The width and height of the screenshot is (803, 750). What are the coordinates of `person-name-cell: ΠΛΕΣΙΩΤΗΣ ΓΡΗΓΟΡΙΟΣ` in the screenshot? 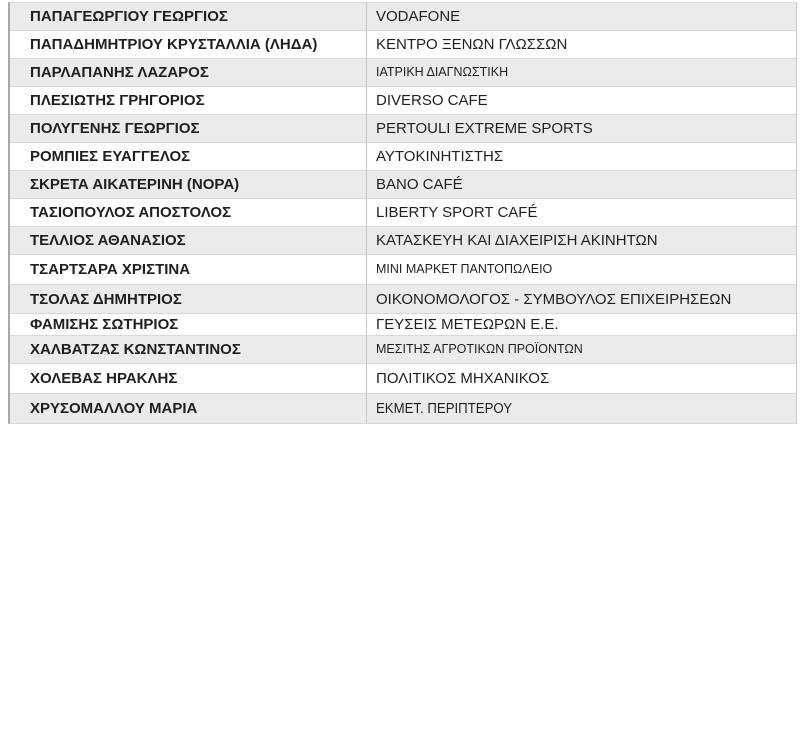 It's located at (188, 100).